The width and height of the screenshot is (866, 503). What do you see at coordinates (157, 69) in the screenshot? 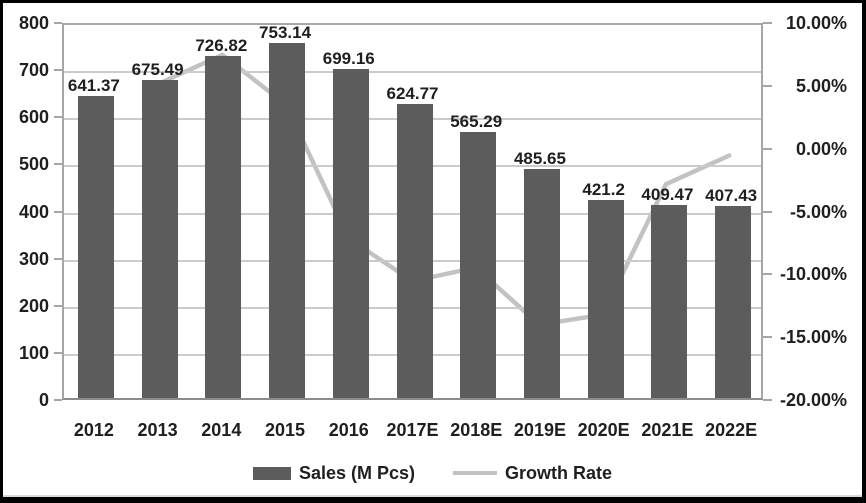
I see `bar-value-label: 675.49` at bounding box center [157, 69].